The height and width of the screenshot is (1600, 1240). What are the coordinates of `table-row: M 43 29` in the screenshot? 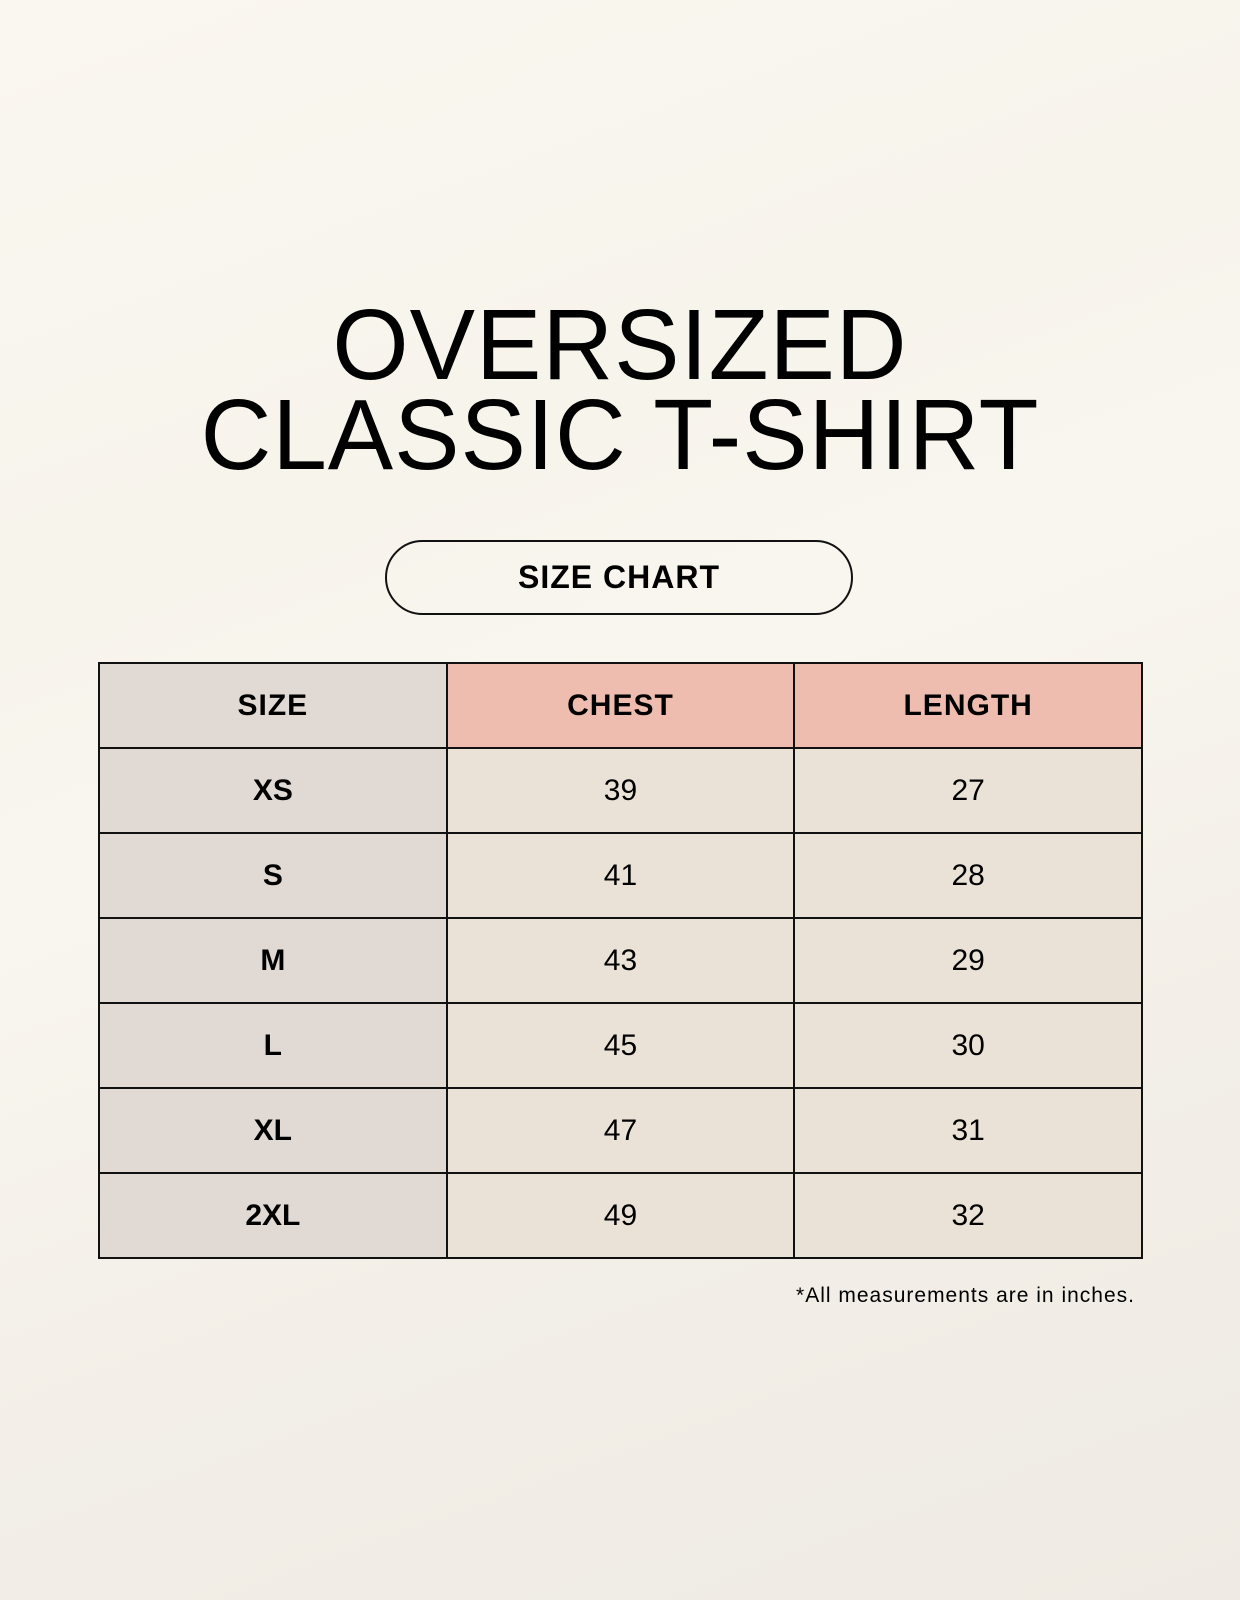 It's located at (620, 960).